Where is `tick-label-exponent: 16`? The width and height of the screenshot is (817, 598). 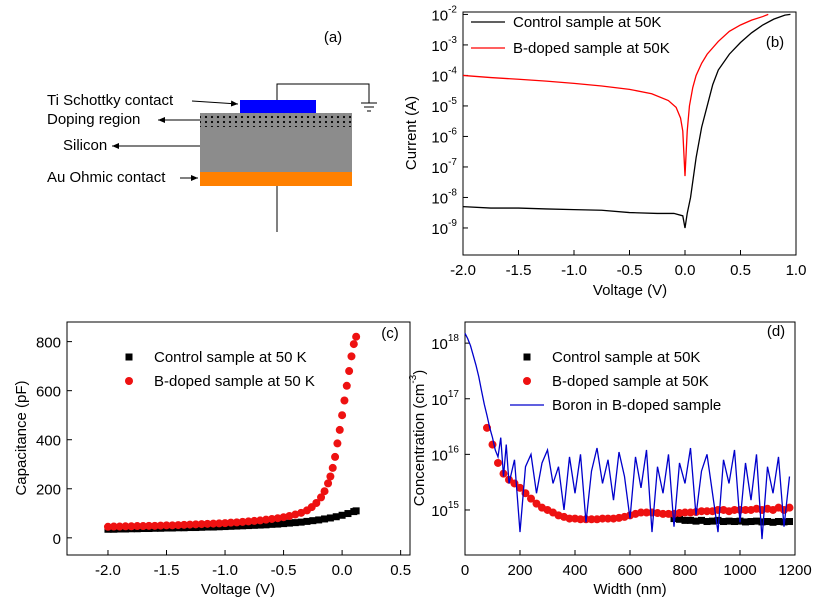
tick-label-exponent: 16 is located at coordinates (454, 449).